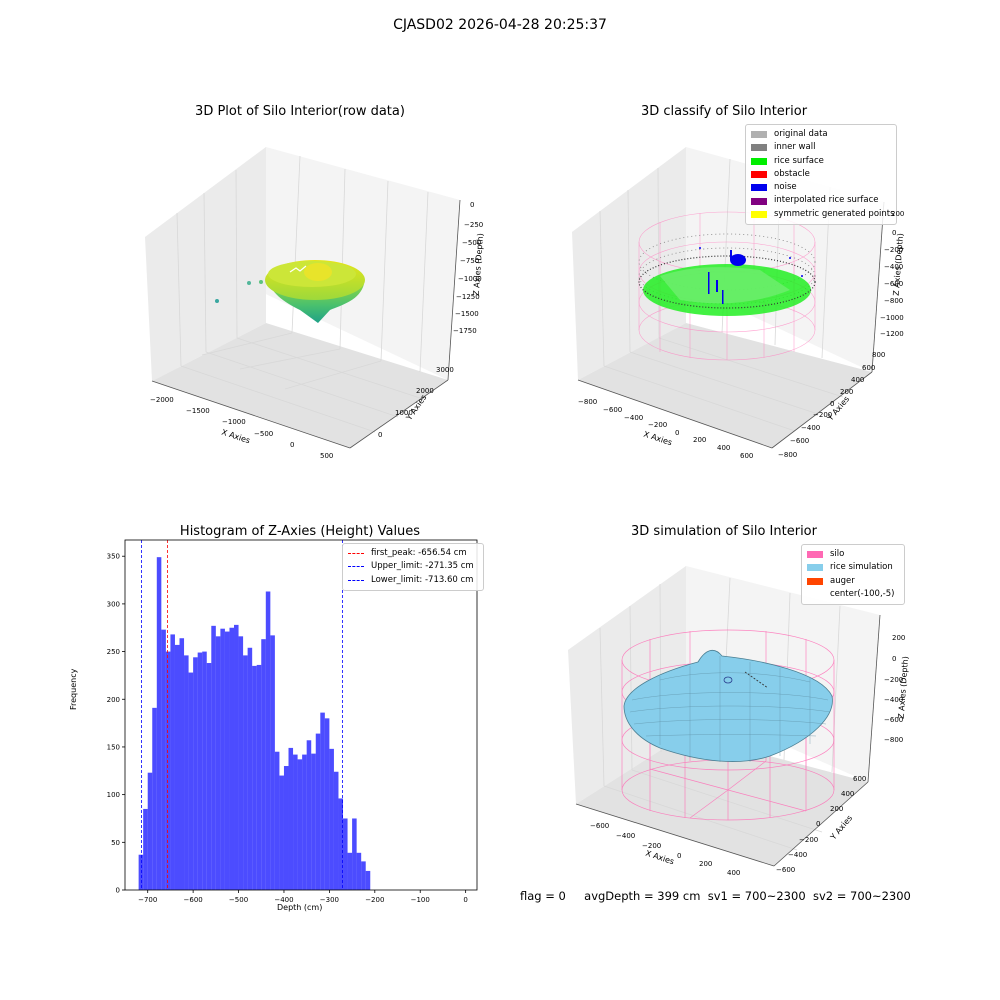 This screenshot has width=1000, height=1000. What do you see at coordinates (642, 896) in the screenshot?
I see `avg-depth-text: avgDepth = 399 cm` at bounding box center [642, 896].